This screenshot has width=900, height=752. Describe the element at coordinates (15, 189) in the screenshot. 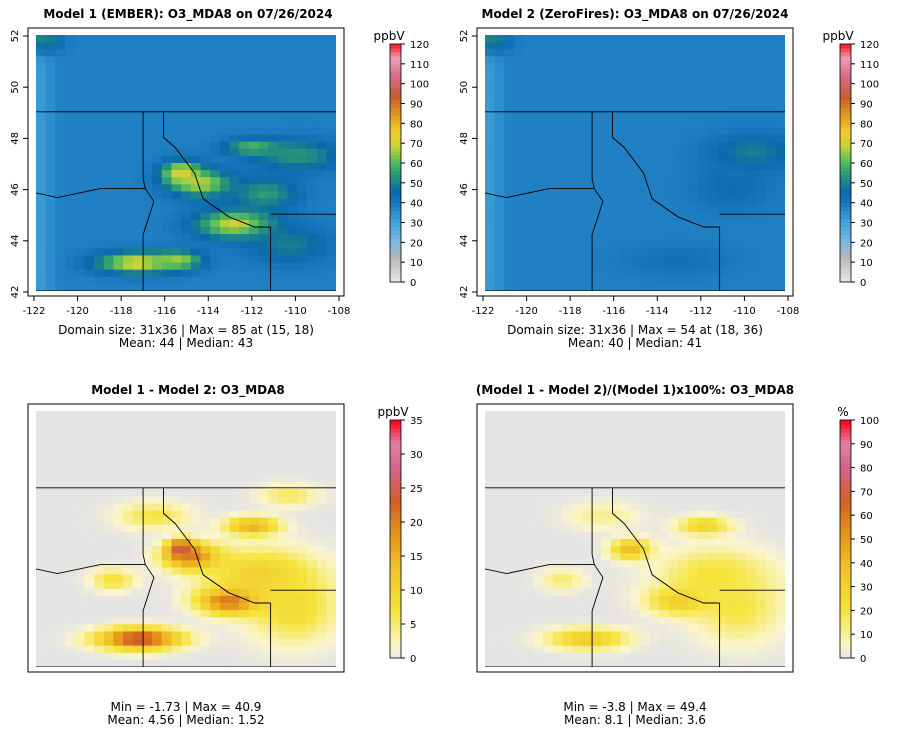

I see `y-tick-label: 46` at that location.